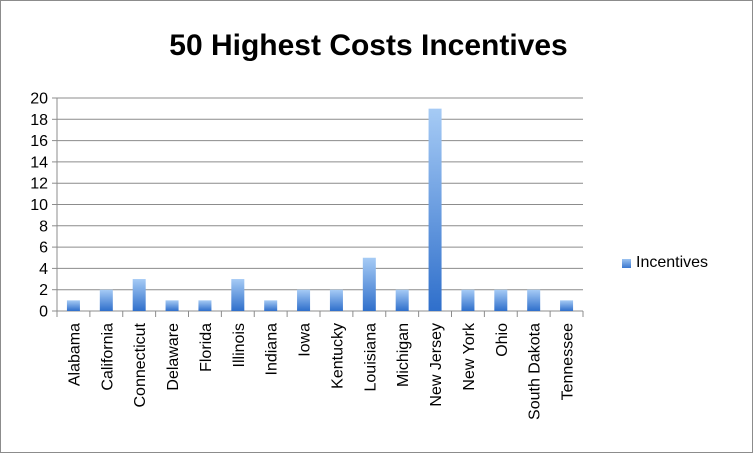 The height and width of the screenshot is (453, 753). Describe the element at coordinates (626, 263) in the screenshot. I see `legend-swatch` at that location.